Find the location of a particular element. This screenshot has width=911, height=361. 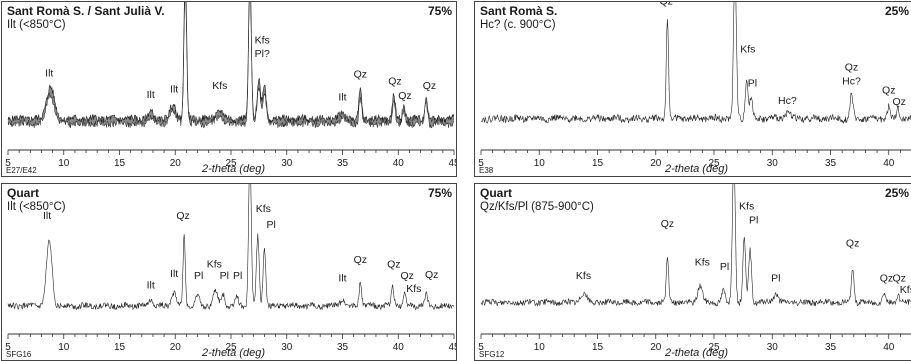

sample-id: E27/E42 is located at coordinates (21, 170).